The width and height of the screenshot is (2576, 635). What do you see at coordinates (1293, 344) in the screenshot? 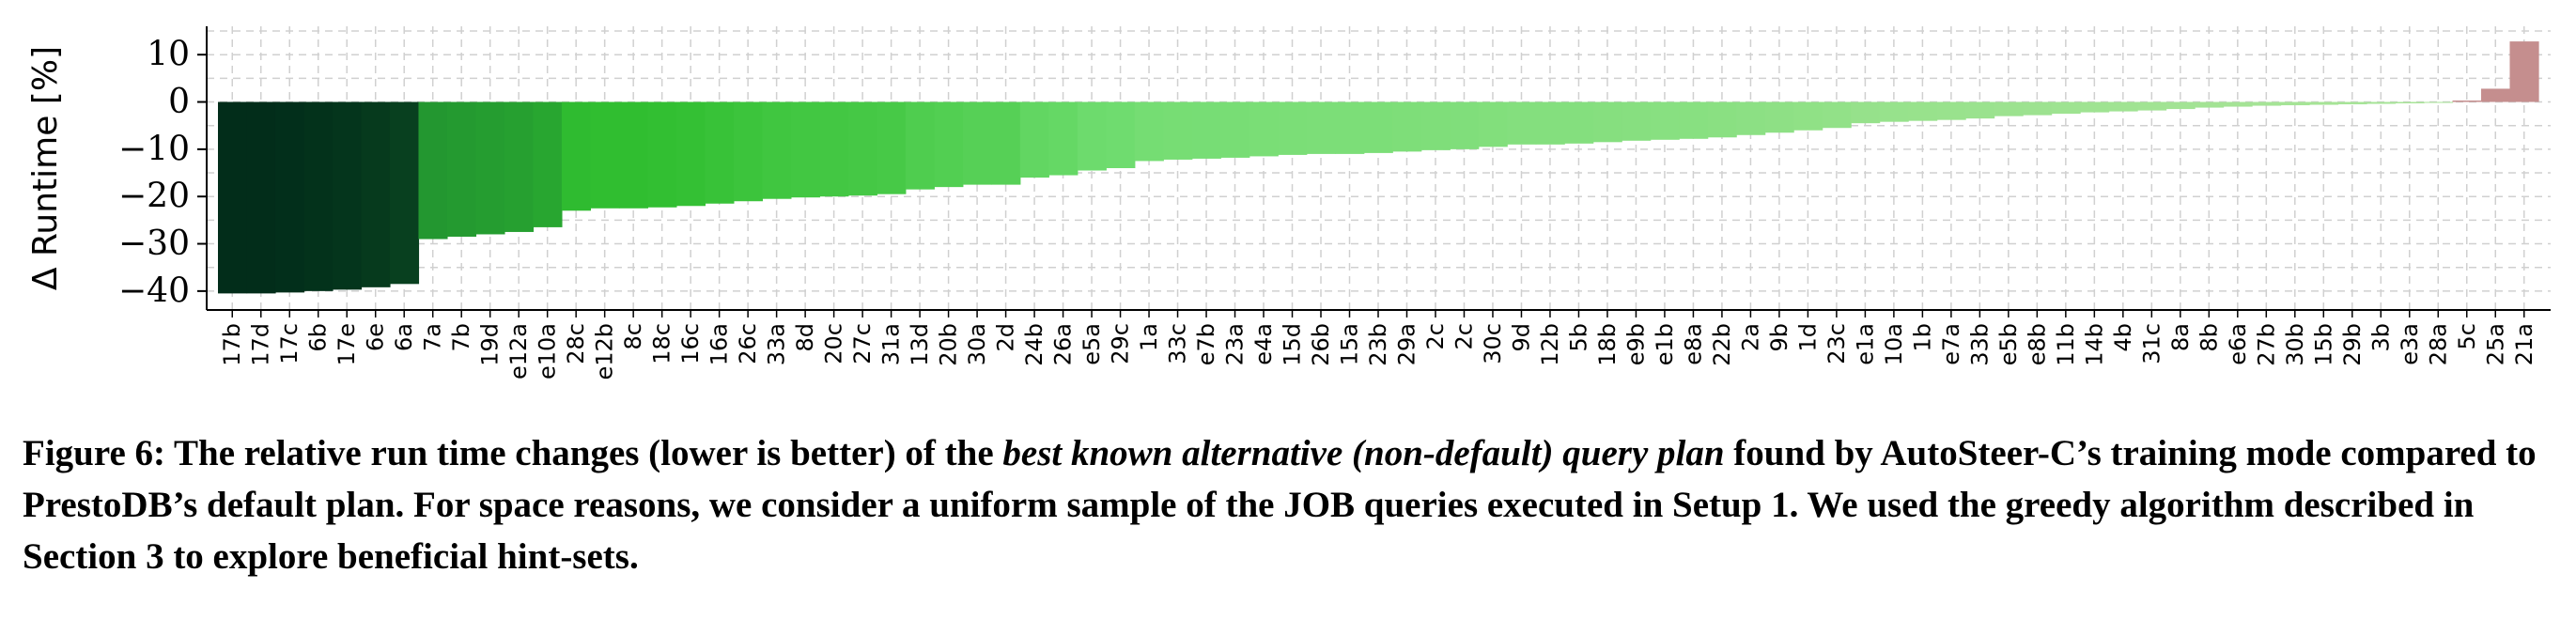
I see `x-tick-label: 15d` at bounding box center [1293, 344].